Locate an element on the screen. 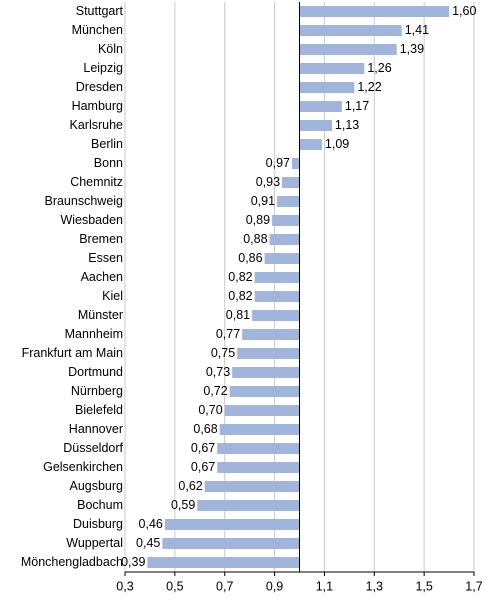 This screenshot has height=611, width=485. value-label: 1,13 is located at coordinates (347, 125).